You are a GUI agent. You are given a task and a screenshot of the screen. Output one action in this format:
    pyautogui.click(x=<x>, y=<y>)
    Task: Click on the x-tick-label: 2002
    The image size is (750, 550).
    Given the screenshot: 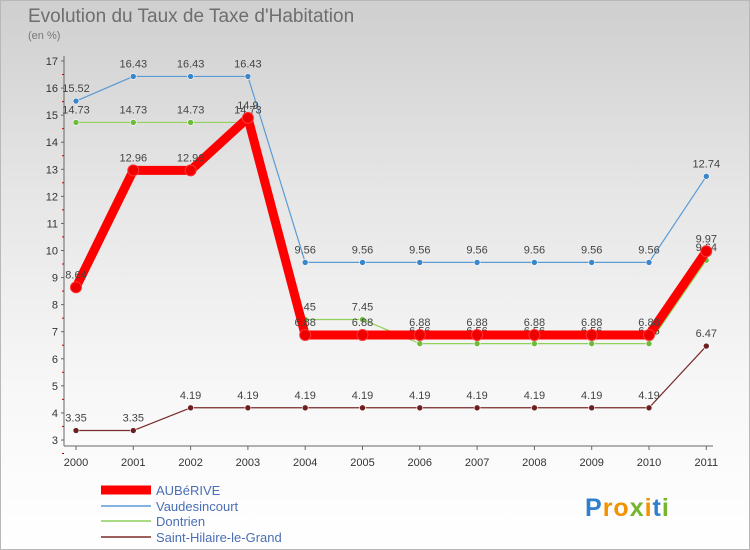 What is the action you would take?
    pyautogui.click(x=190, y=463)
    